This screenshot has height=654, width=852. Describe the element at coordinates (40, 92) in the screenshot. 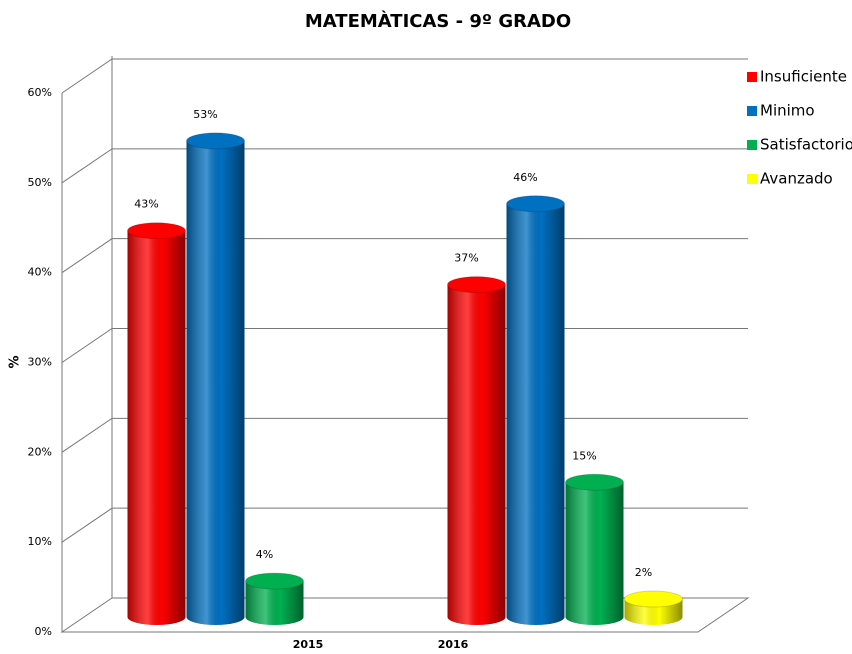

I see `y-tick-label: 60%` at that location.